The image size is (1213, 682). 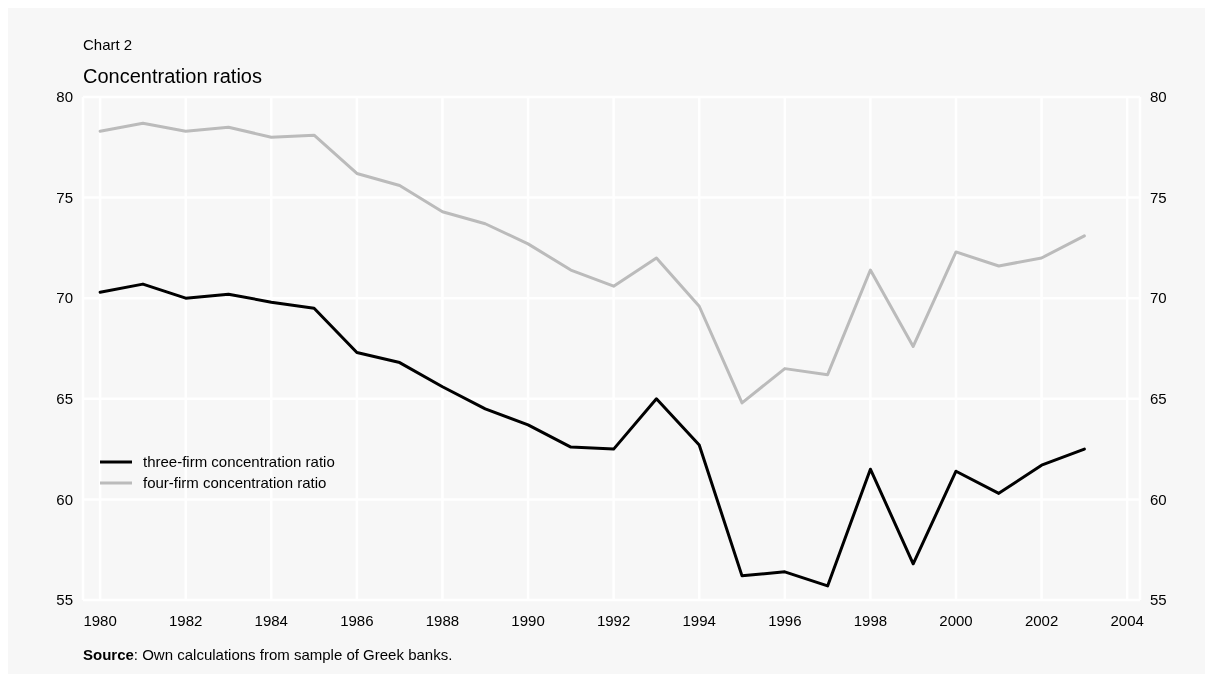 What do you see at coordinates (528, 620) in the screenshot?
I see `x-tick-label: 1990` at bounding box center [528, 620].